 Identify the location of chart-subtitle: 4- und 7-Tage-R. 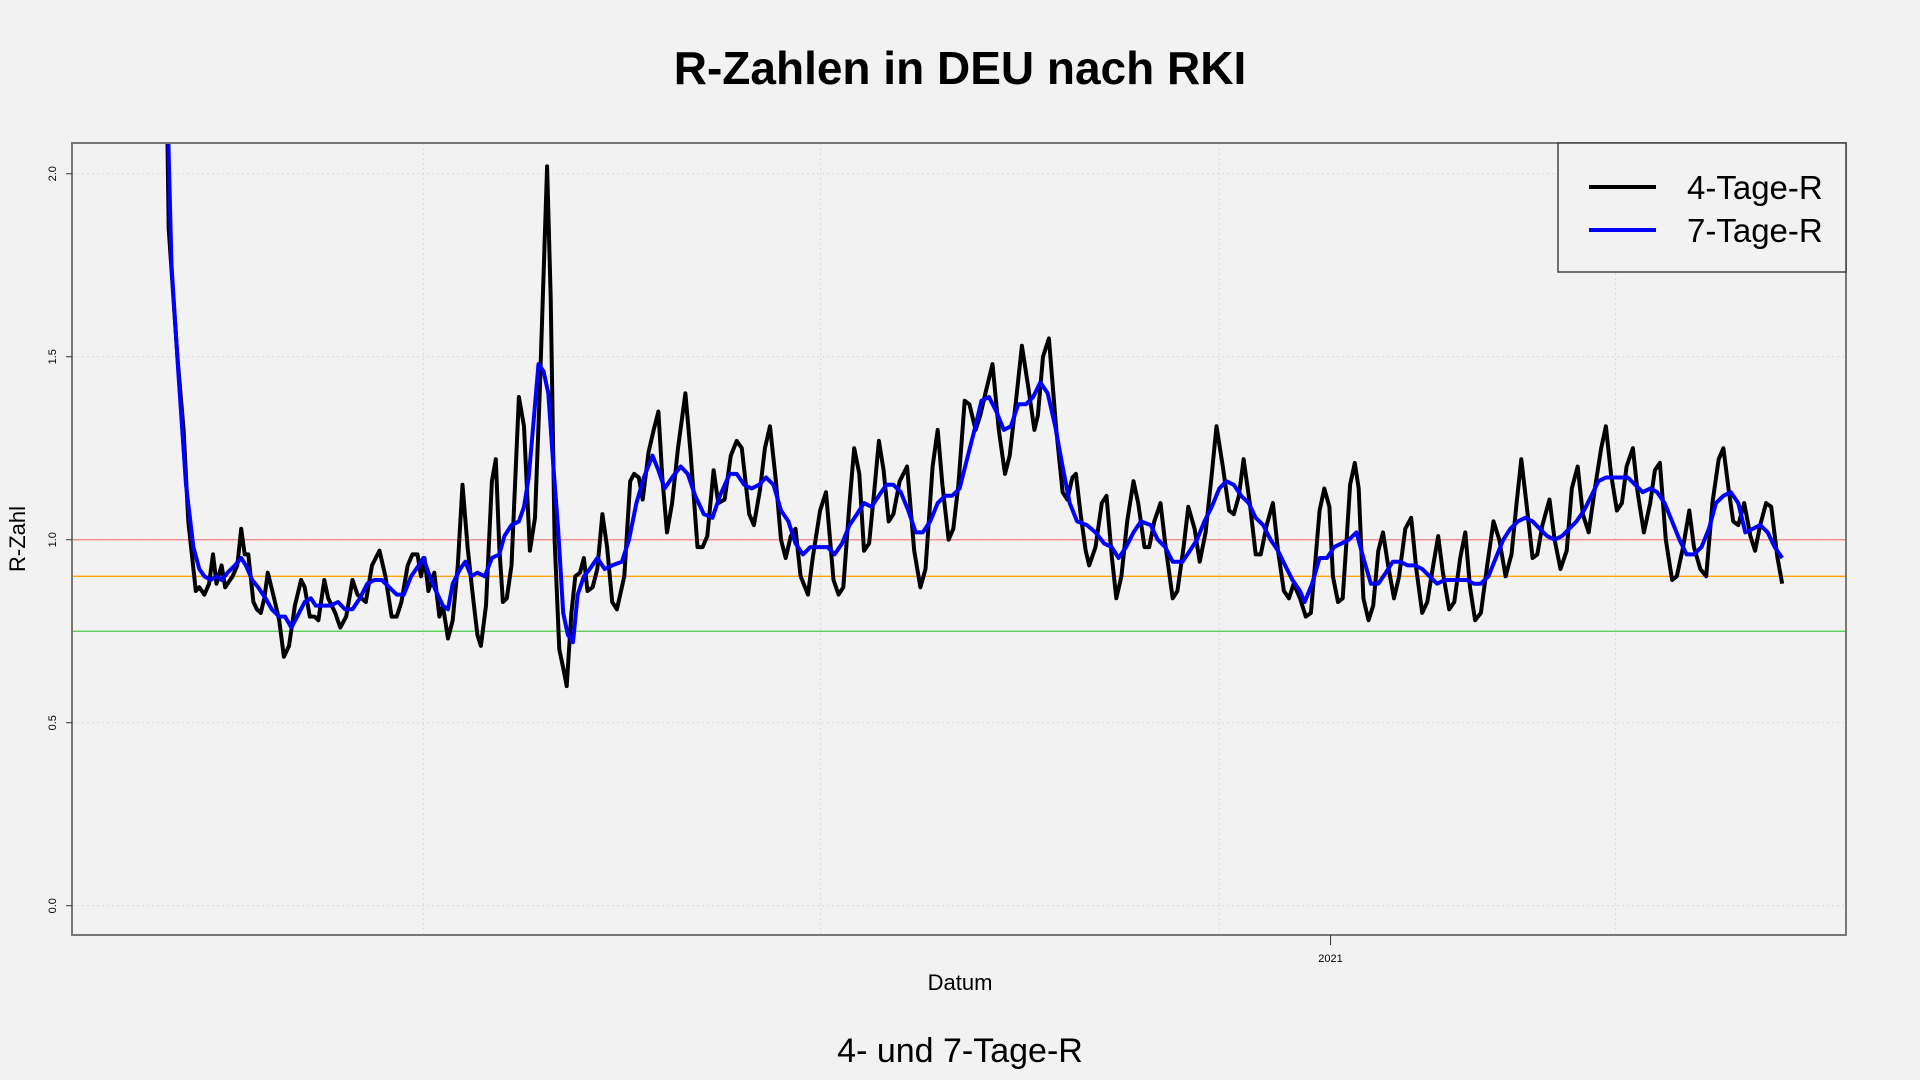
(960, 1051).